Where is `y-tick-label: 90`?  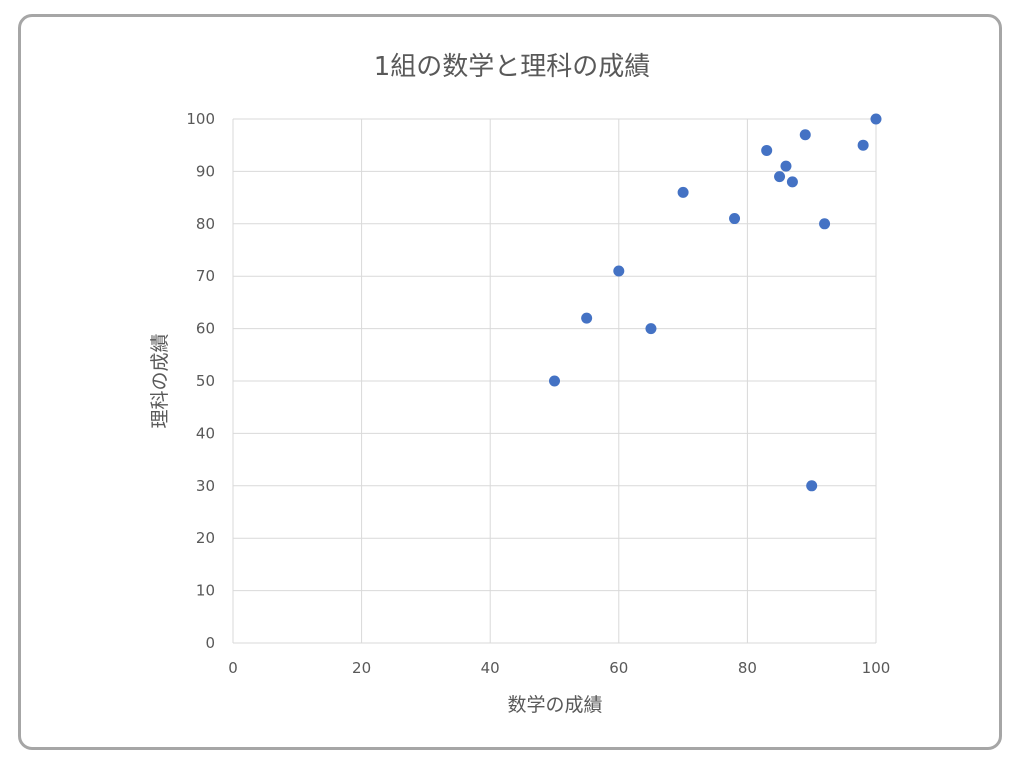 y-tick-label: 90 is located at coordinates (205, 171).